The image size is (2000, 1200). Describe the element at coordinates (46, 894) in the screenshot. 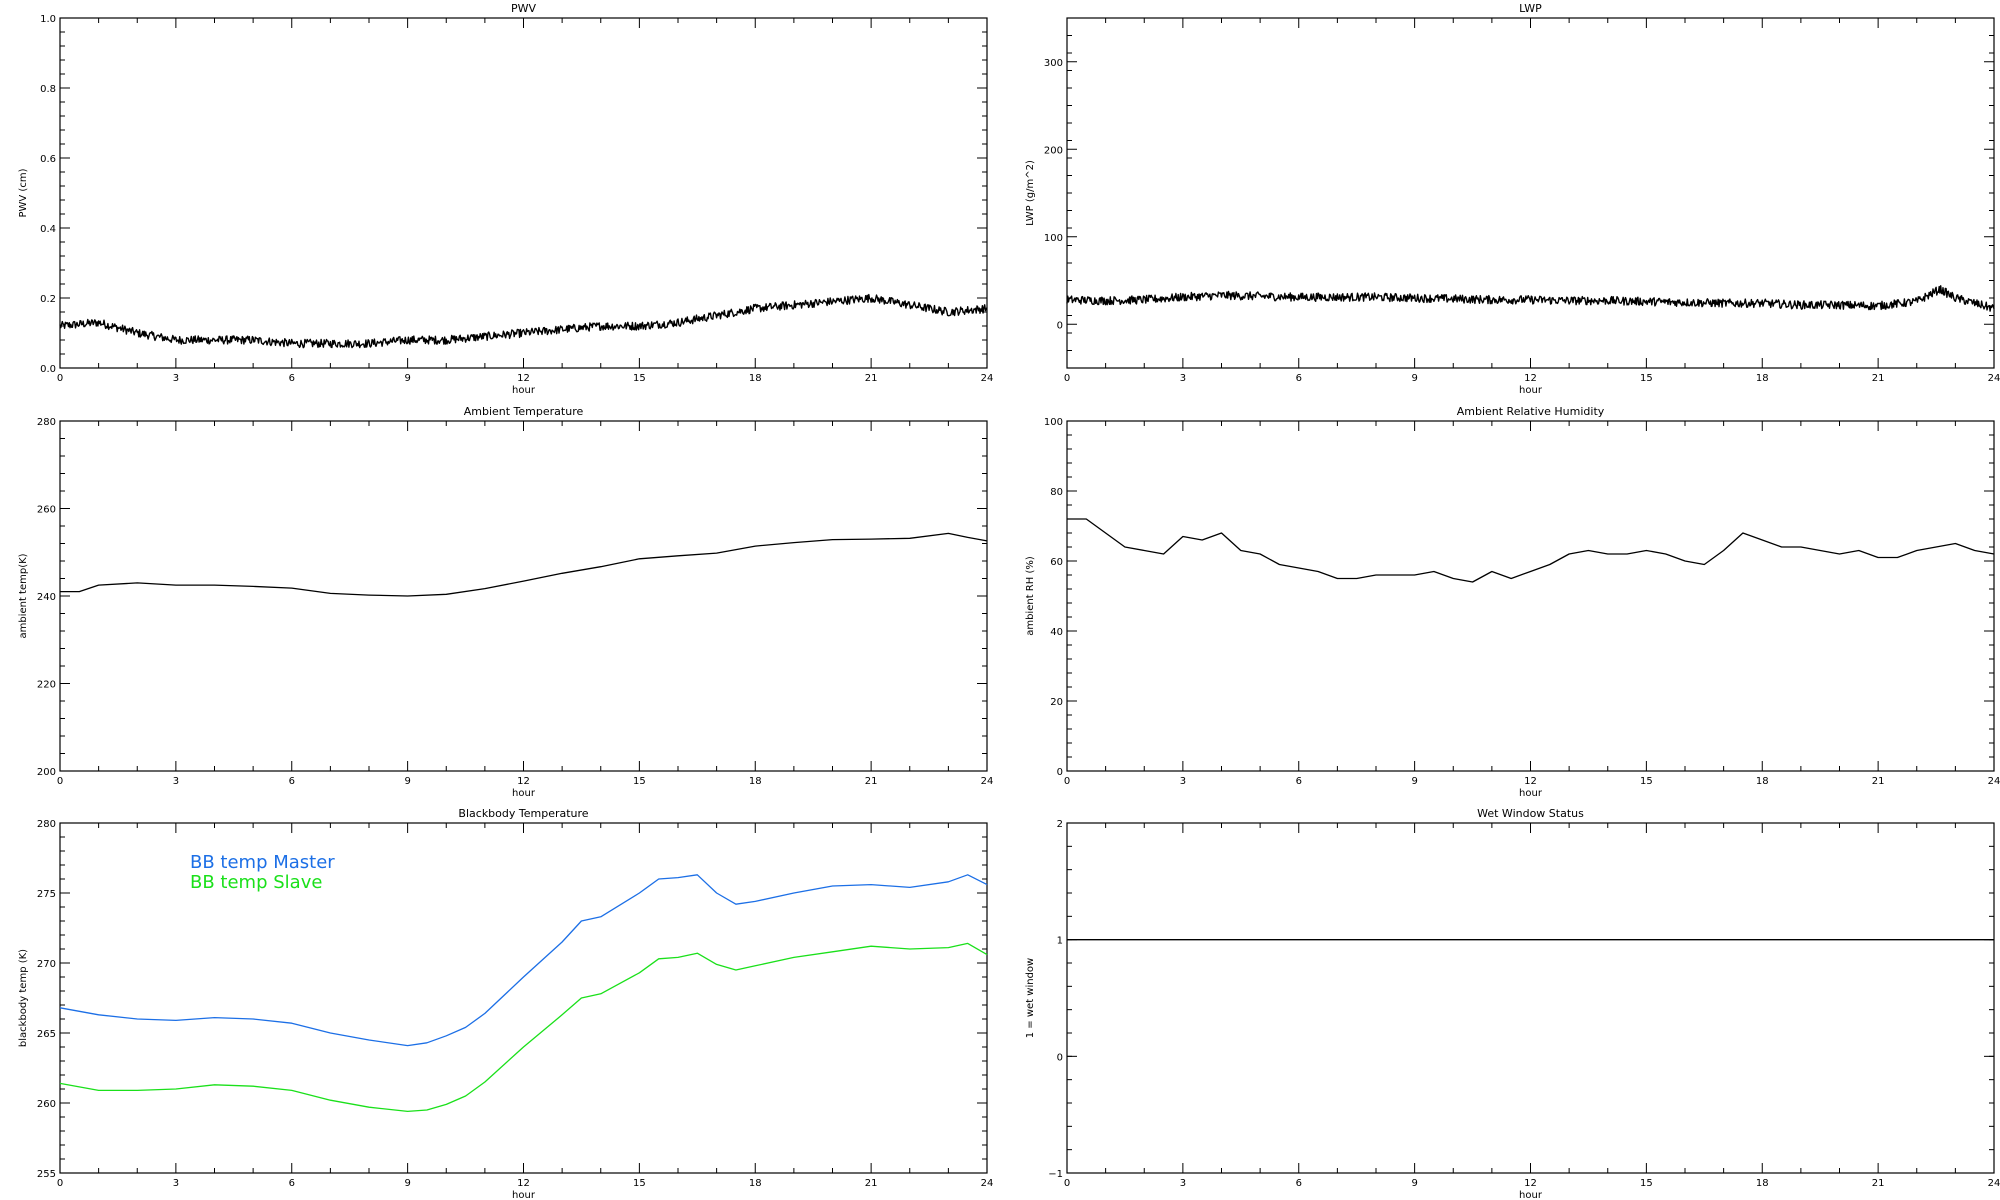

I see `y-tick-label: 275` at that location.